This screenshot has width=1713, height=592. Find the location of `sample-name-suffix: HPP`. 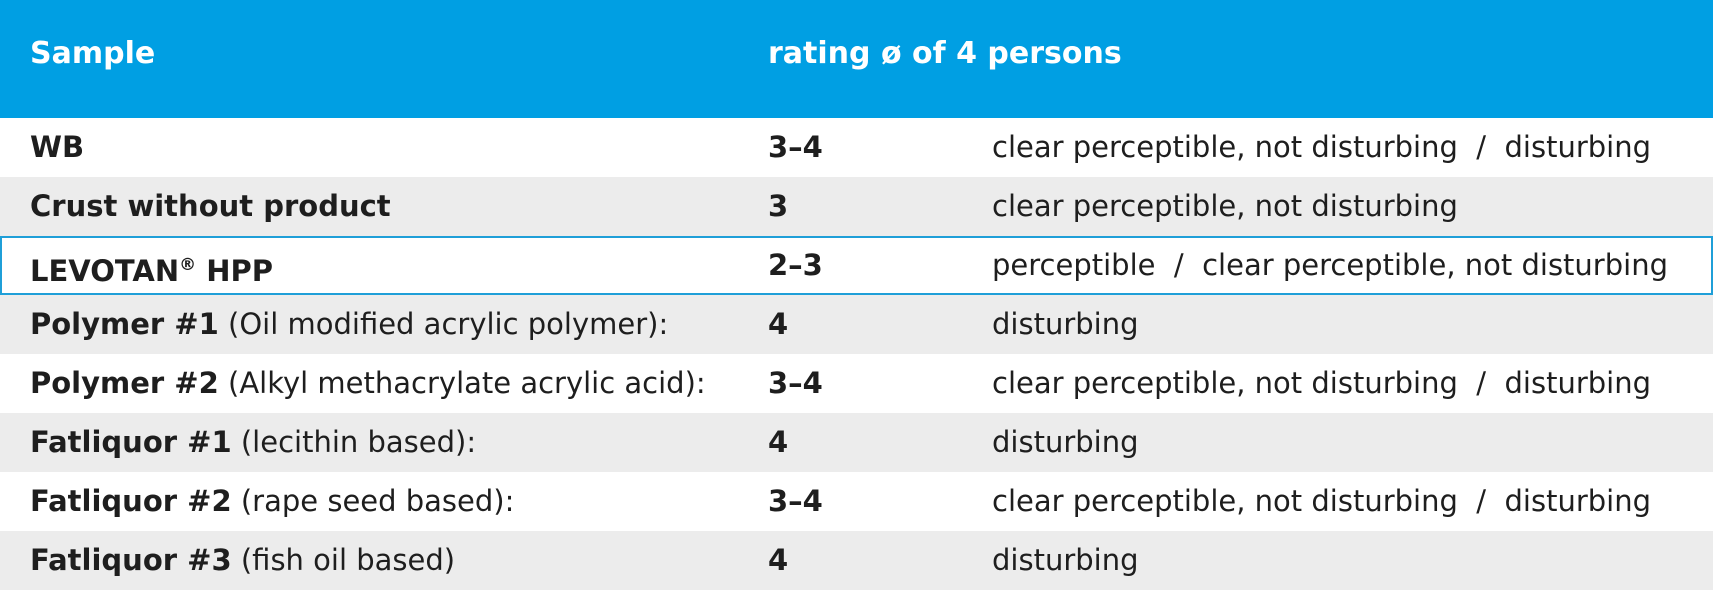

sample-name-suffix: HPP is located at coordinates (235, 271).